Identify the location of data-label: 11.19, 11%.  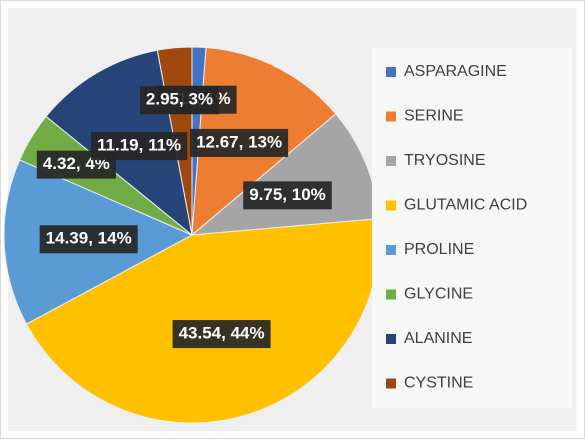
(139, 145).